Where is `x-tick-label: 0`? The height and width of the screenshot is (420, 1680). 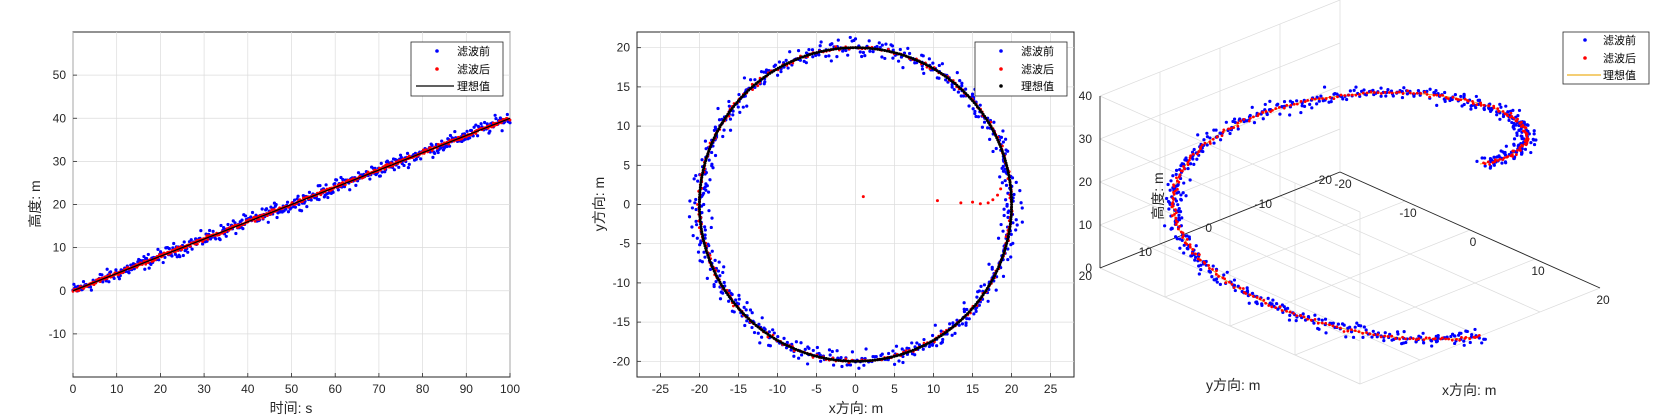 x-tick-label: 0 is located at coordinates (1473, 242).